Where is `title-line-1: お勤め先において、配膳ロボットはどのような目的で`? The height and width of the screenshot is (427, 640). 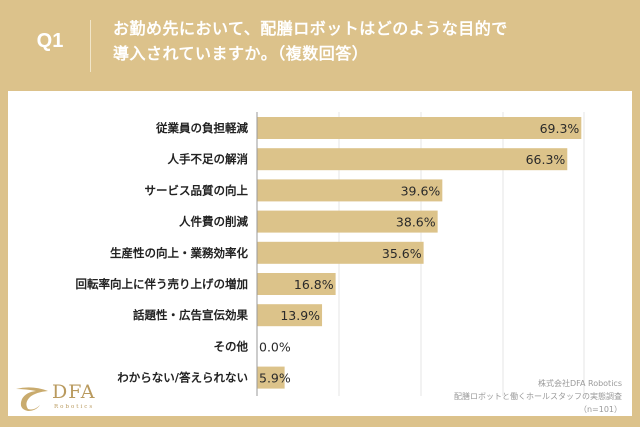
title-line-1: お勤め先において、配膳ロボットはどのような目的で is located at coordinates (310, 28).